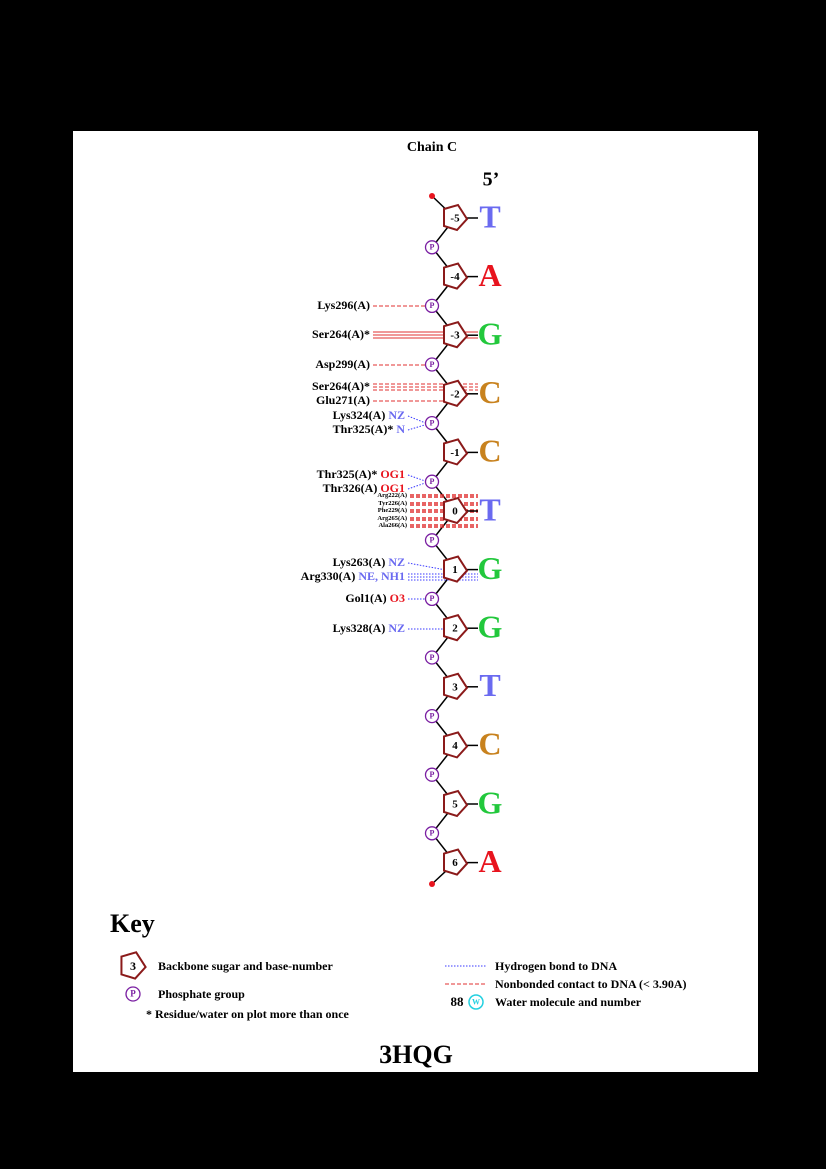  Describe the element at coordinates (458, 1001) in the screenshot. I see `key-water-number: 88` at that location.